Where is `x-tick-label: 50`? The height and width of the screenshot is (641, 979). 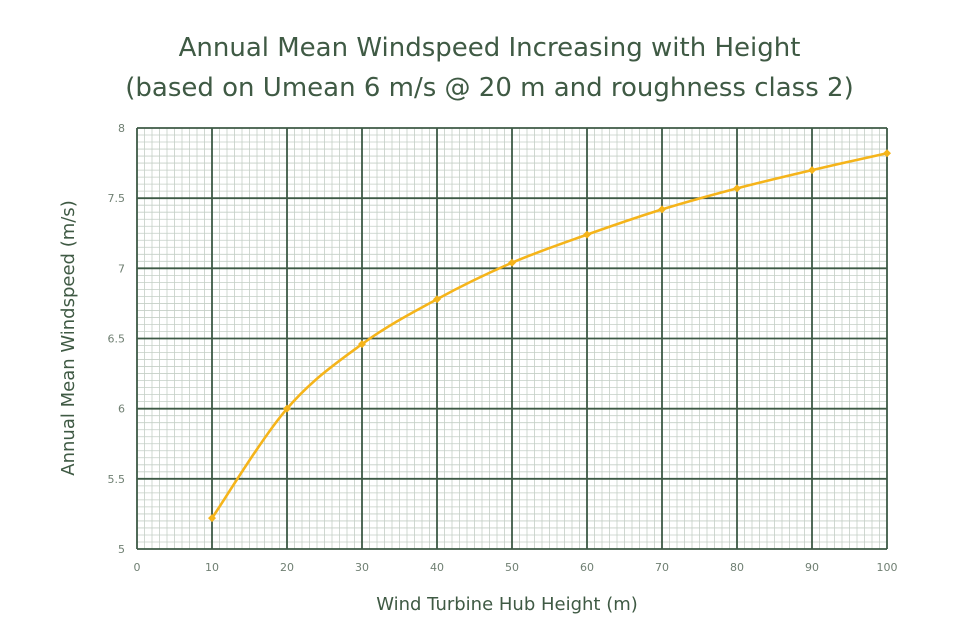
x-tick-label: 50 is located at coordinates (512, 567).